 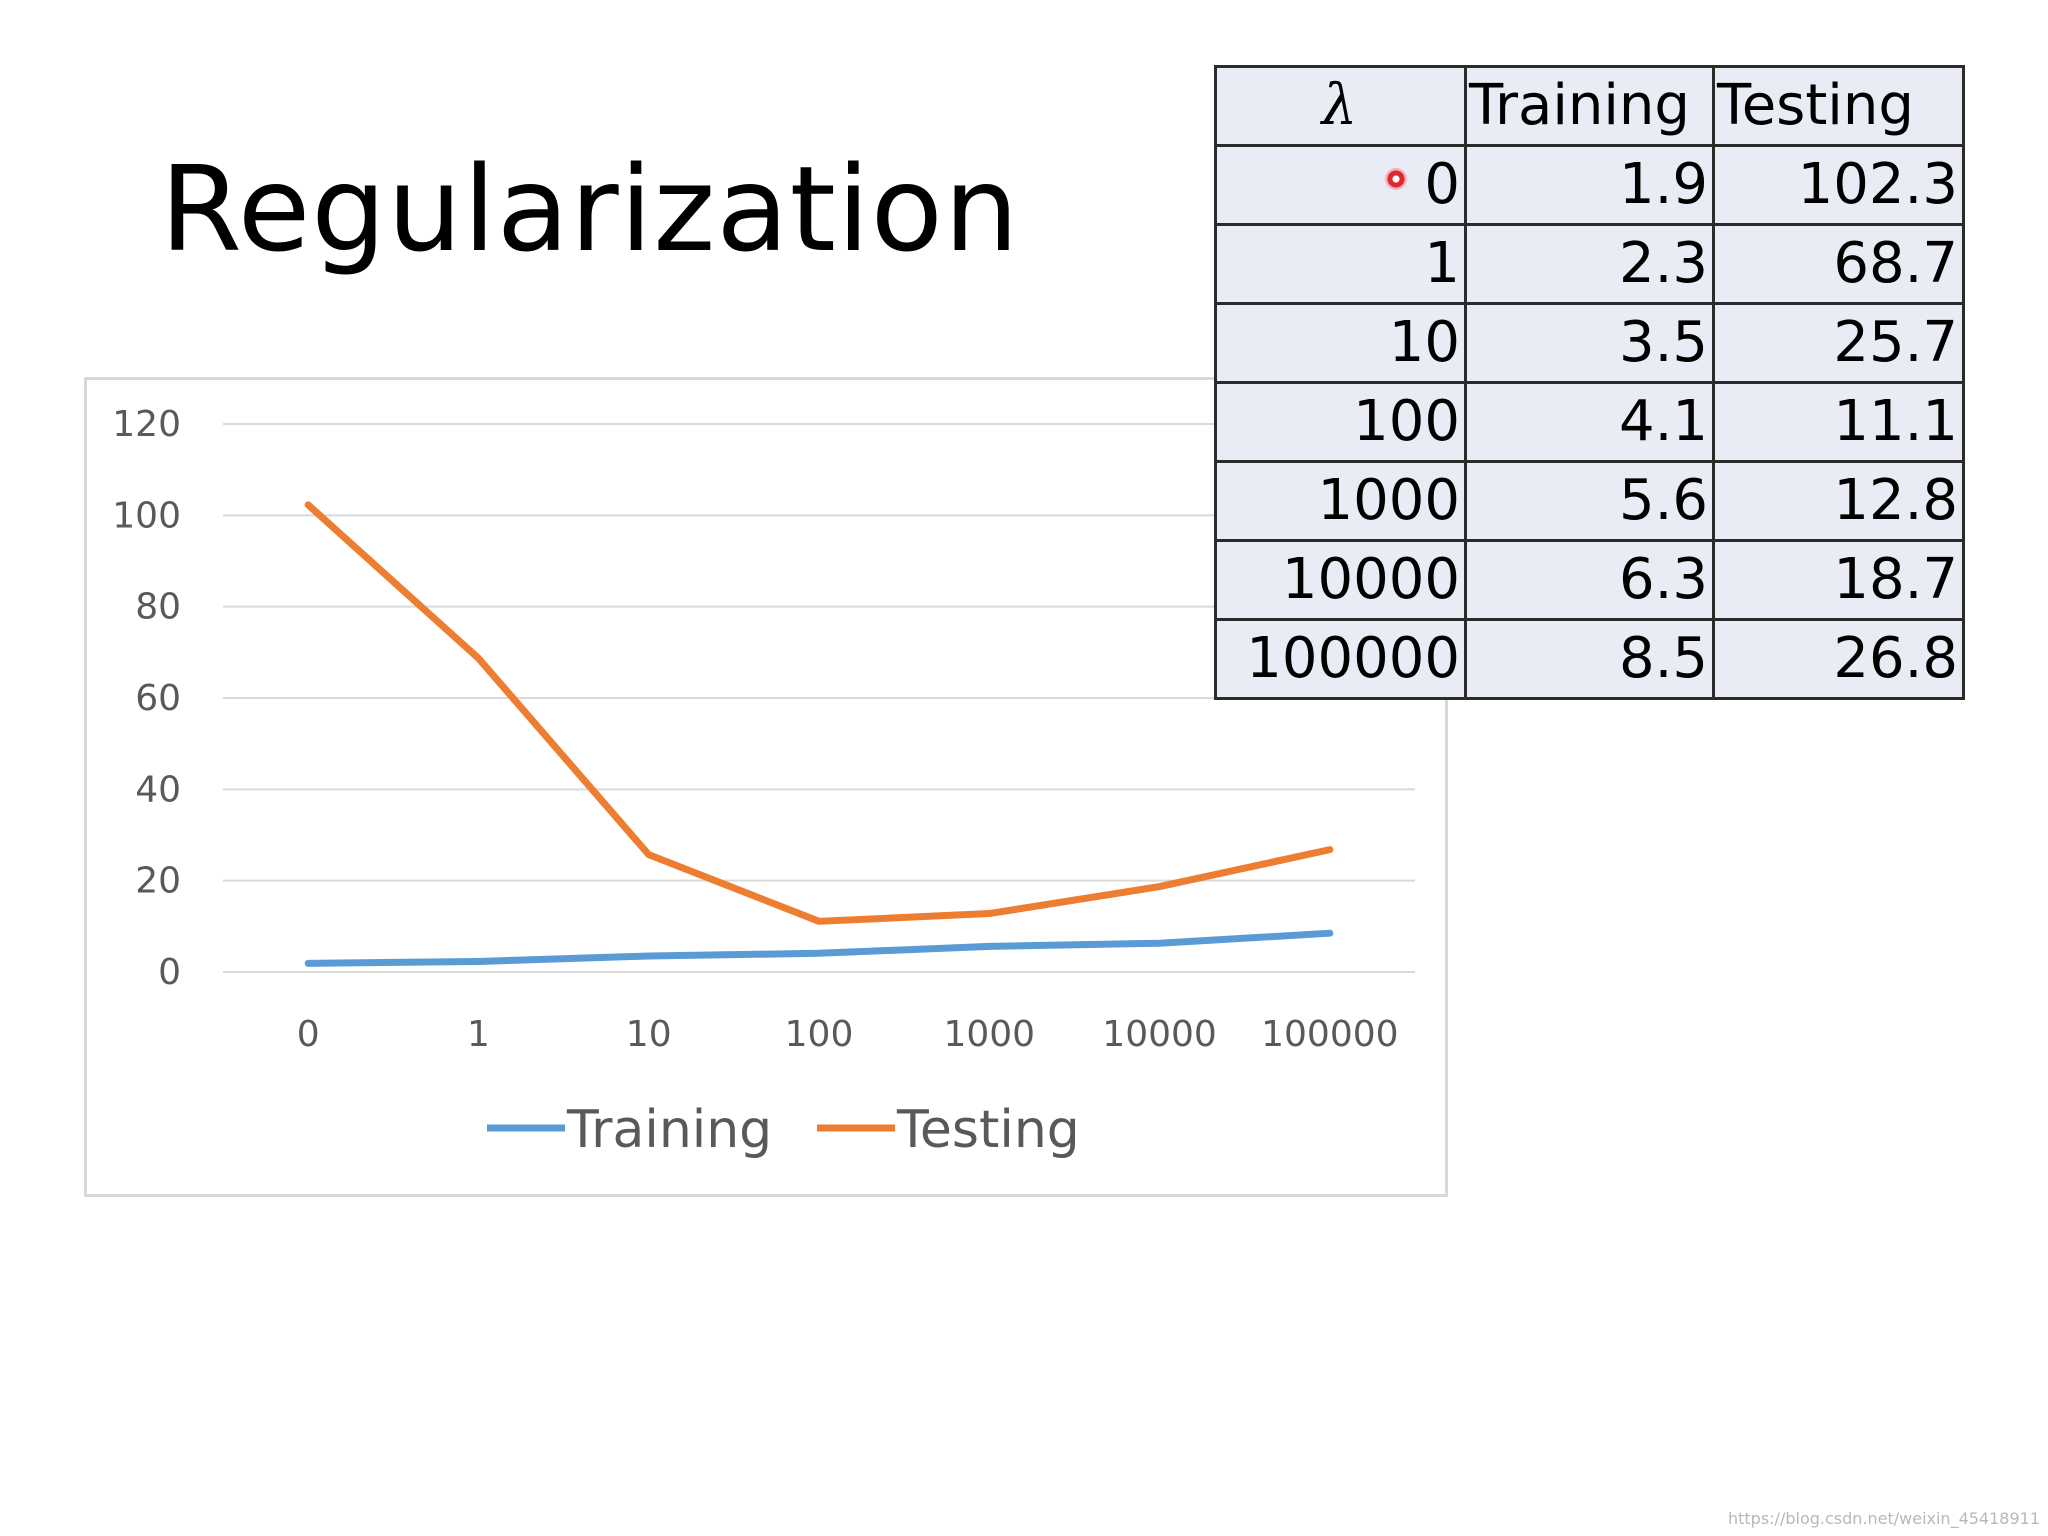 I want to click on table-cell-training: 6.3, so click(x=1589, y=580).